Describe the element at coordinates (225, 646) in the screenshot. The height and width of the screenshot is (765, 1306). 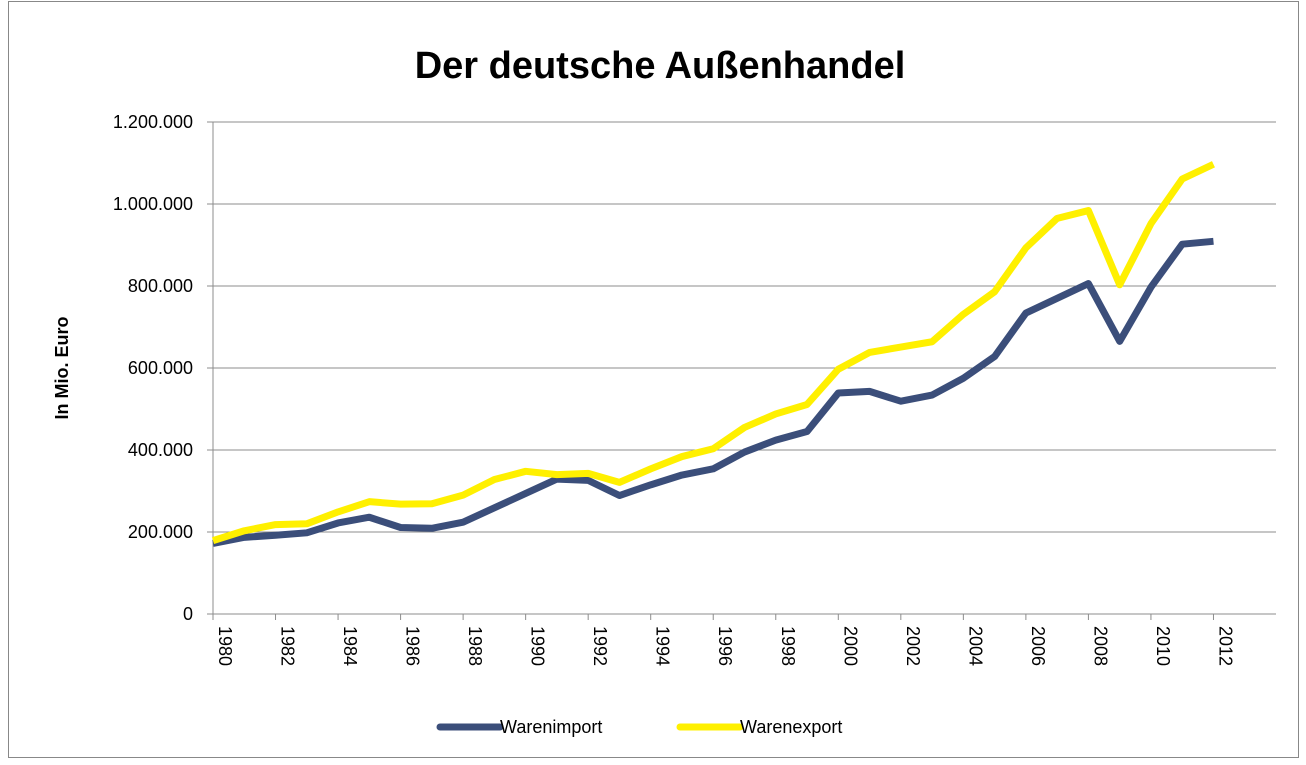
I see `x-tick-label: 1980` at that location.